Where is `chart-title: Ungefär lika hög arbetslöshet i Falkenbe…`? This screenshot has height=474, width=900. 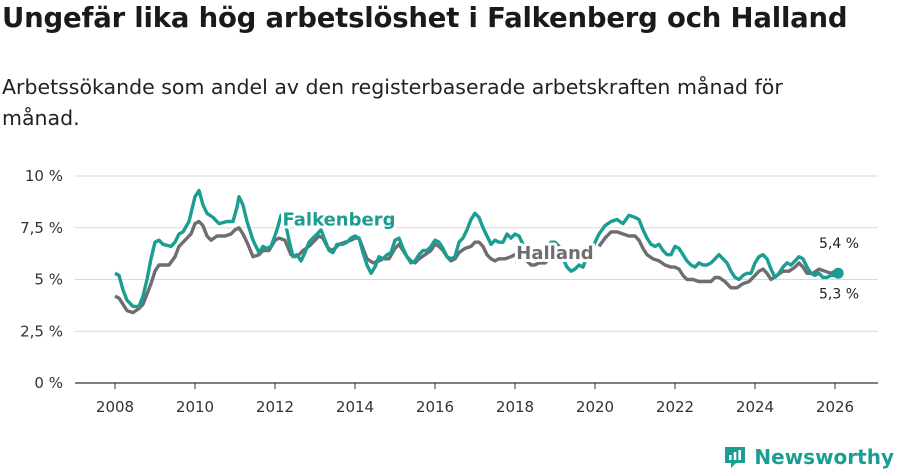 chart-title: Ungefär lika hög arbetslöshet i Falkenbe… is located at coordinates (425, 18).